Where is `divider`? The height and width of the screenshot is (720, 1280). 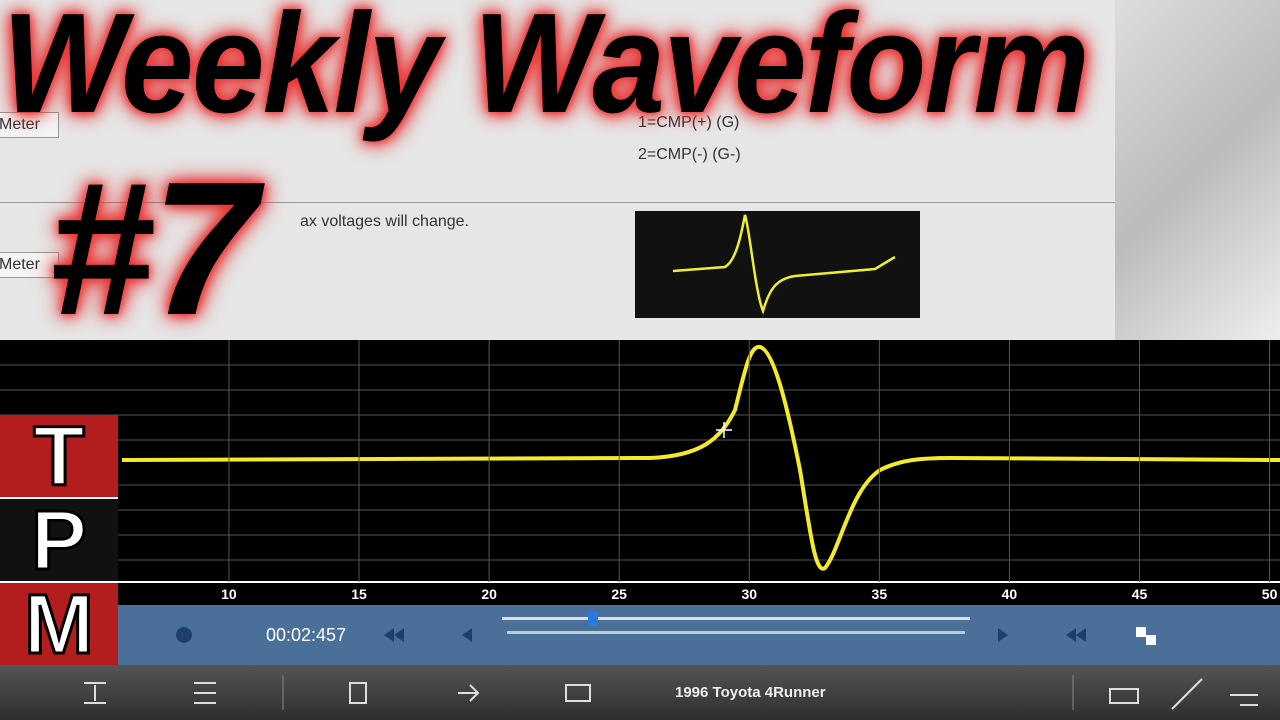
divider is located at coordinates (557, 202).